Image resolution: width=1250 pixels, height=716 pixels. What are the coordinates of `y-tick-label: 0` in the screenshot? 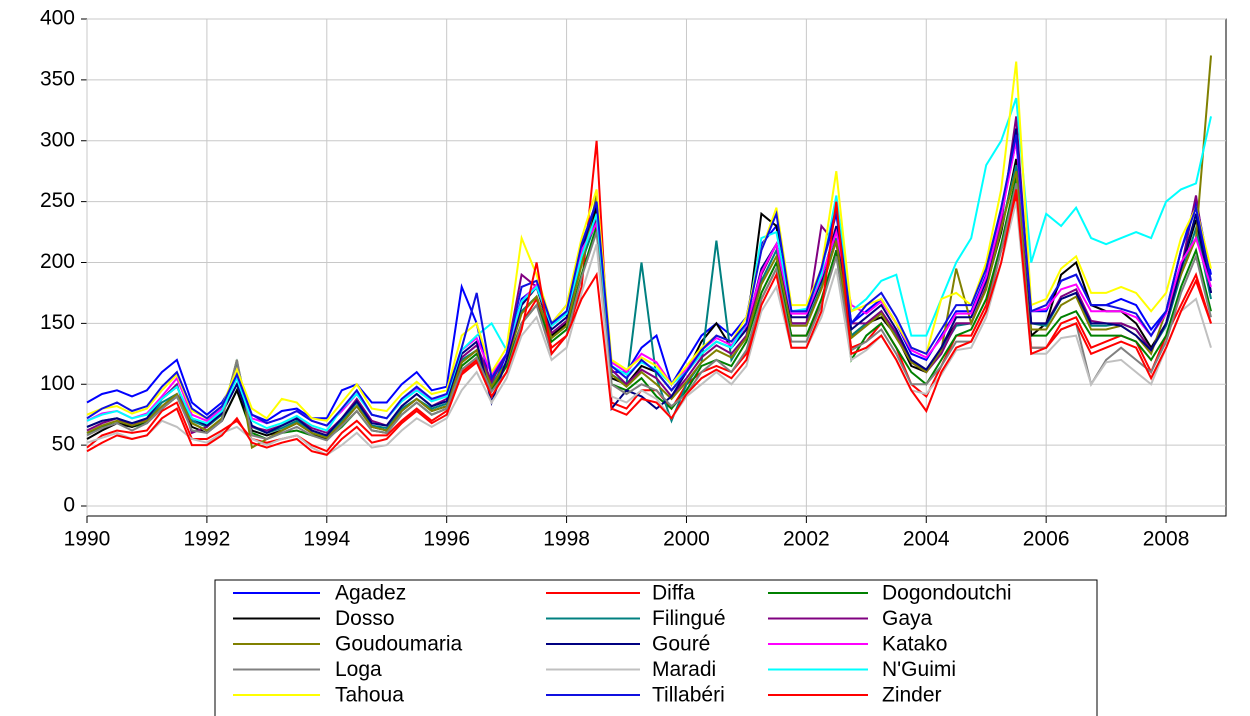 It's located at (69, 505).